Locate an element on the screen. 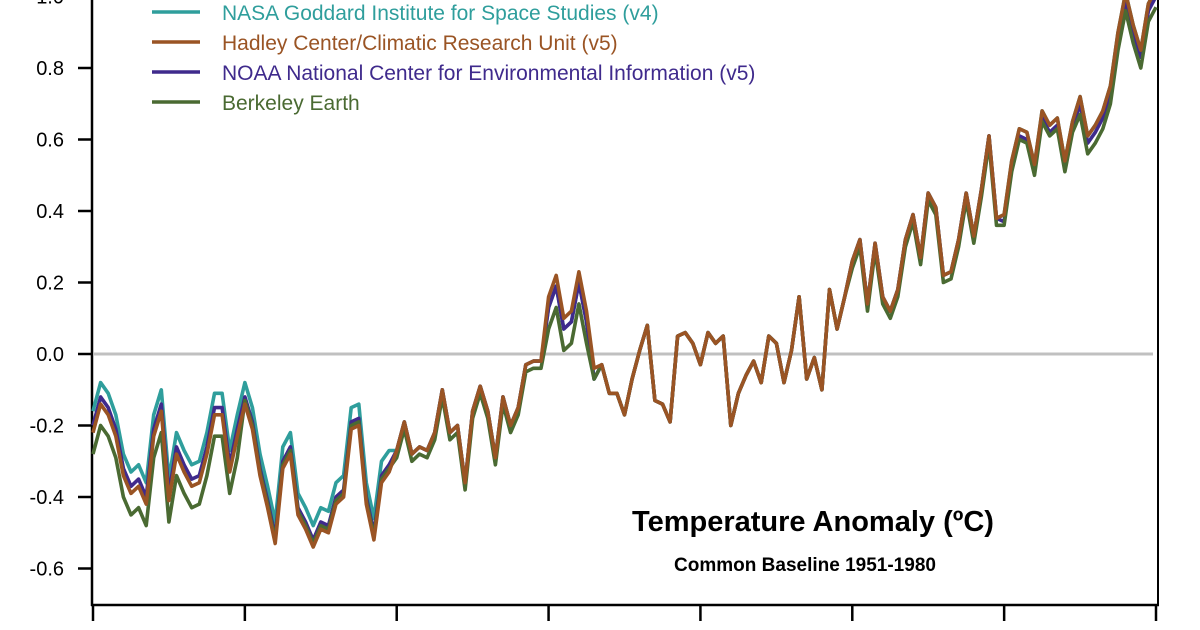 Image resolution: width=1200 pixels, height=630 pixels. y-tick-label: 1.0 is located at coordinates (50, 4).